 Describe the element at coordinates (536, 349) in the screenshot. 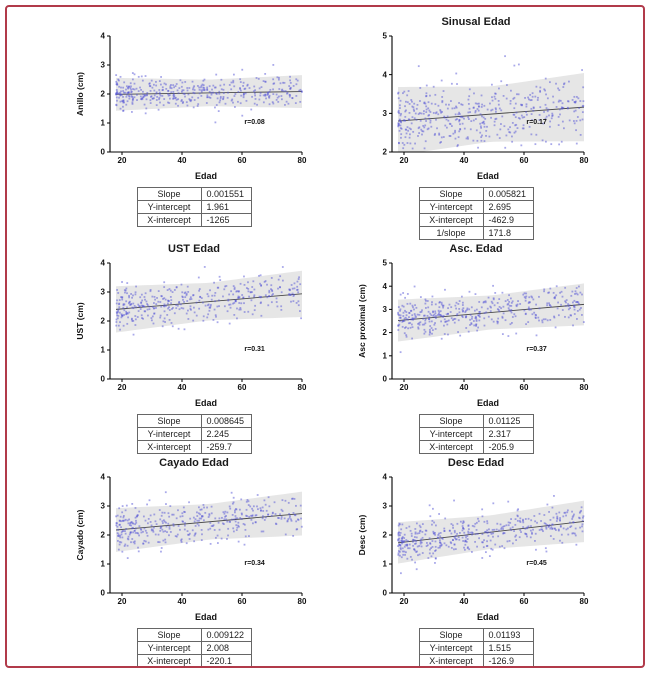

I see `svg-text: r=0.37` at that location.